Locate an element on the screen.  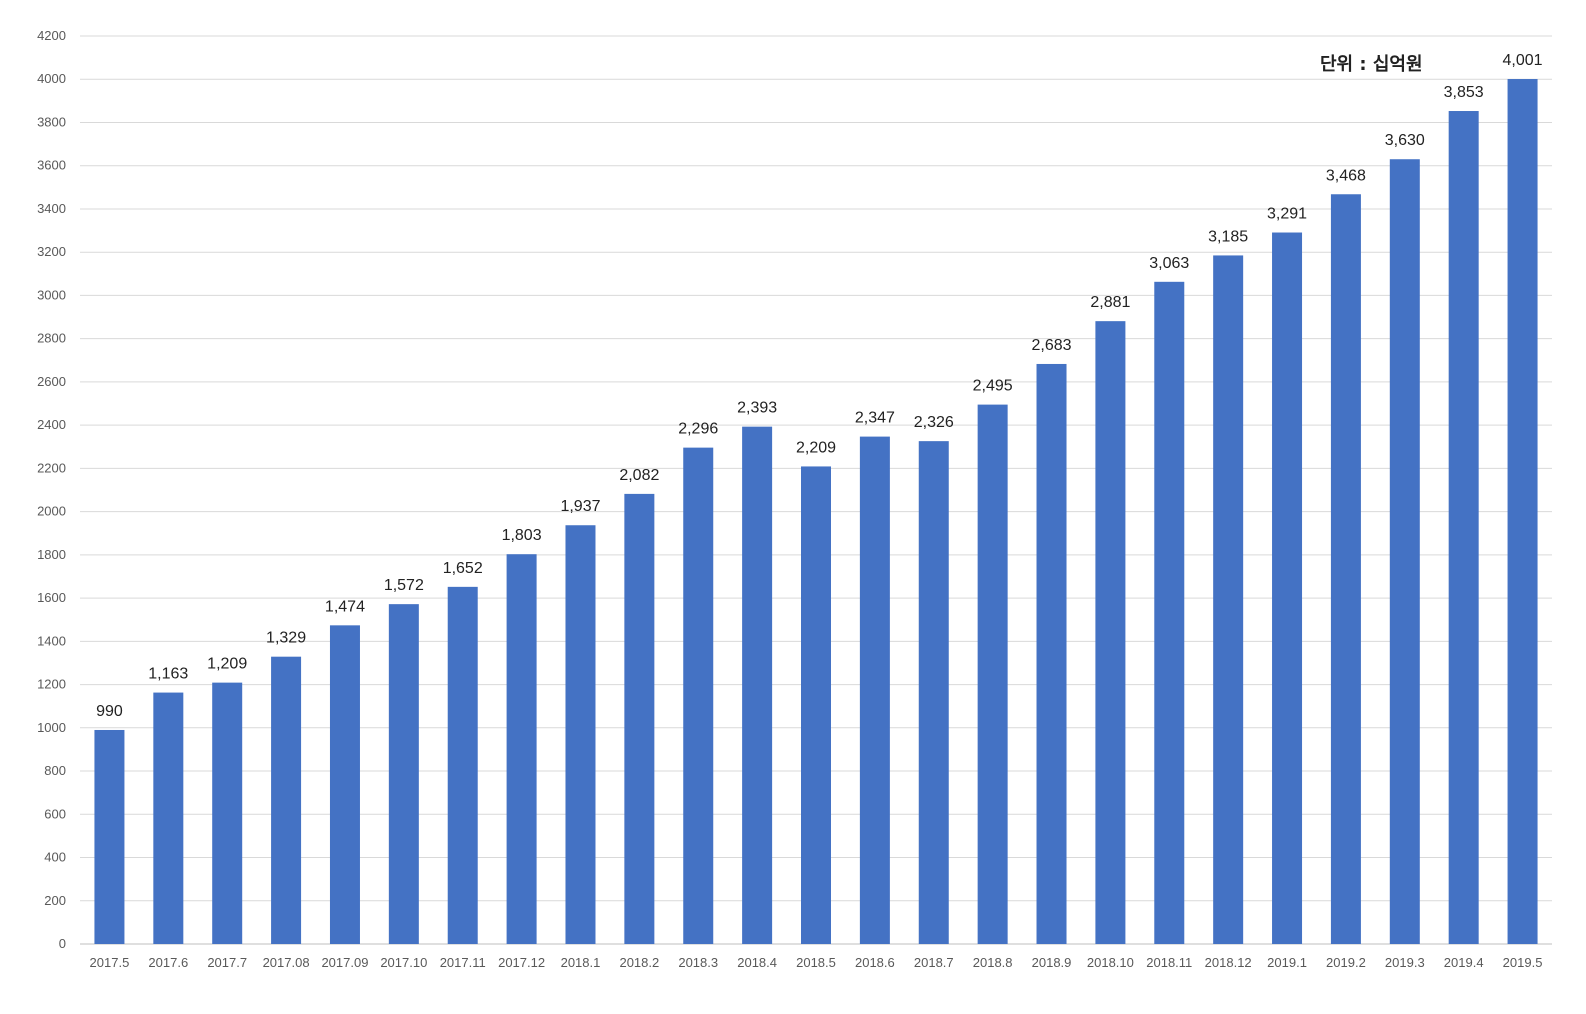
data-label: 2,296 is located at coordinates (698, 429).